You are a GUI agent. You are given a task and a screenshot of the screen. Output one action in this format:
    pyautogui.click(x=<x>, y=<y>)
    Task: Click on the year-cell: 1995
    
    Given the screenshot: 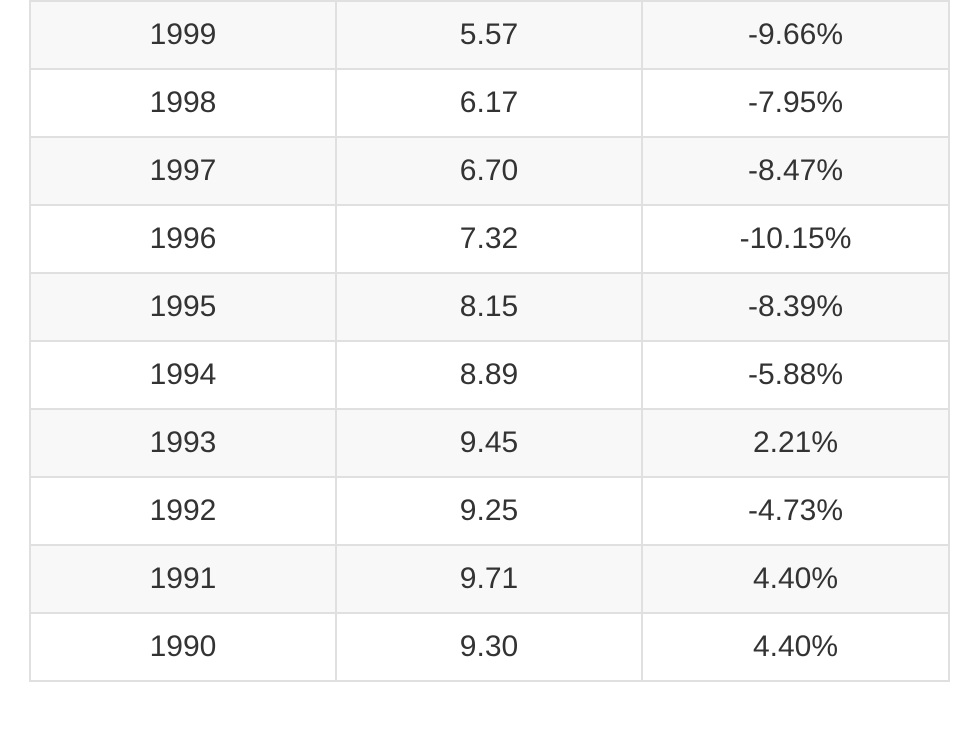 What is the action you would take?
    pyautogui.click(x=183, y=307)
    